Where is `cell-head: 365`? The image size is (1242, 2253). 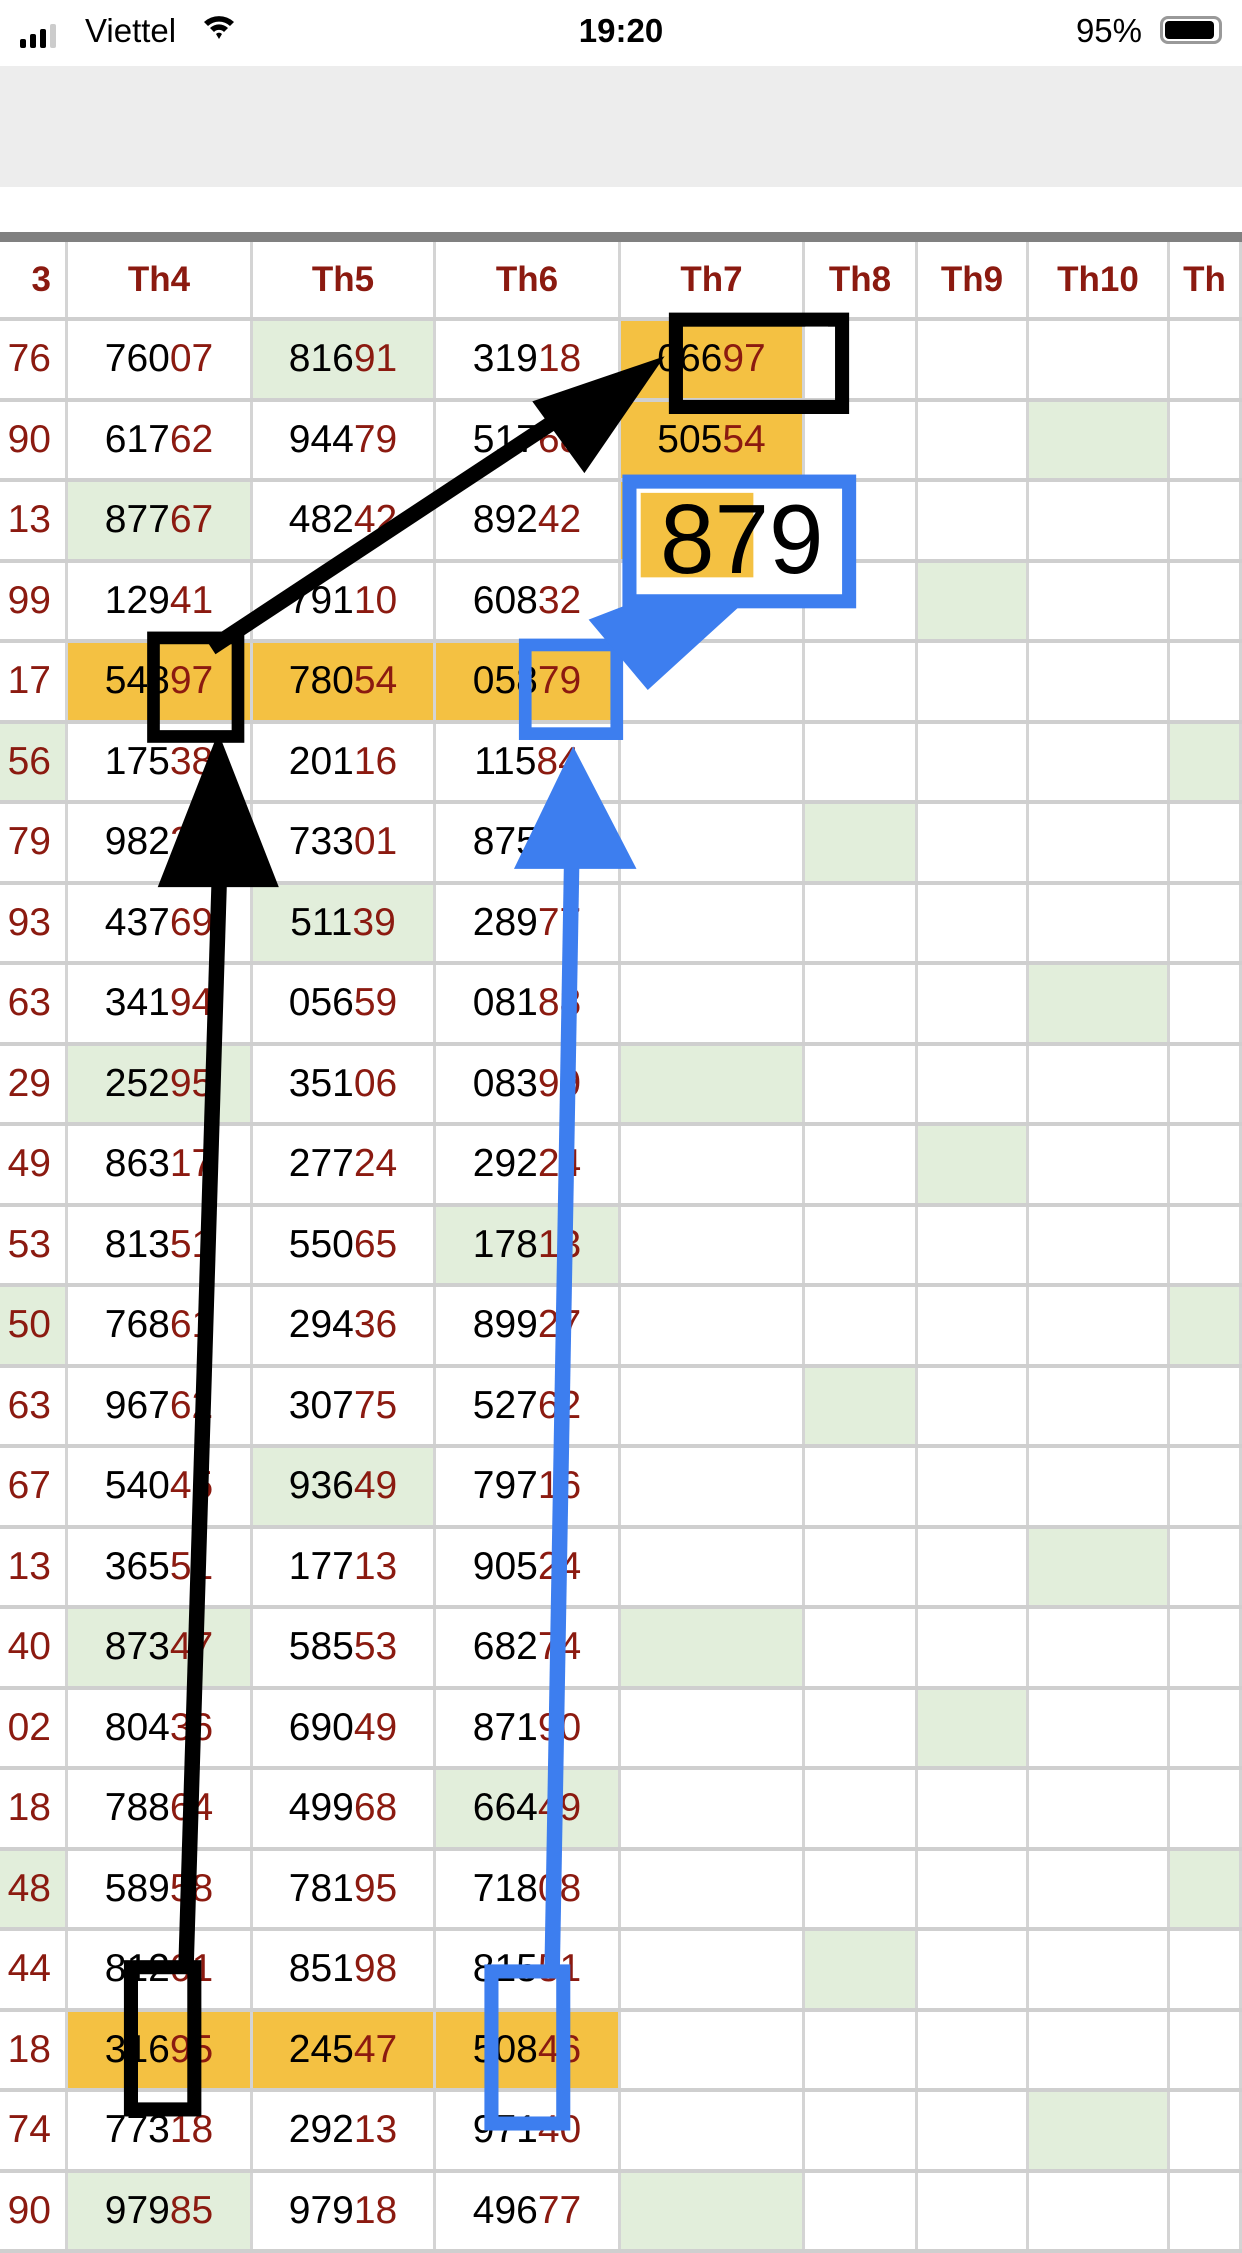 cell-head: 365 is located at coordinates (137, 1567).